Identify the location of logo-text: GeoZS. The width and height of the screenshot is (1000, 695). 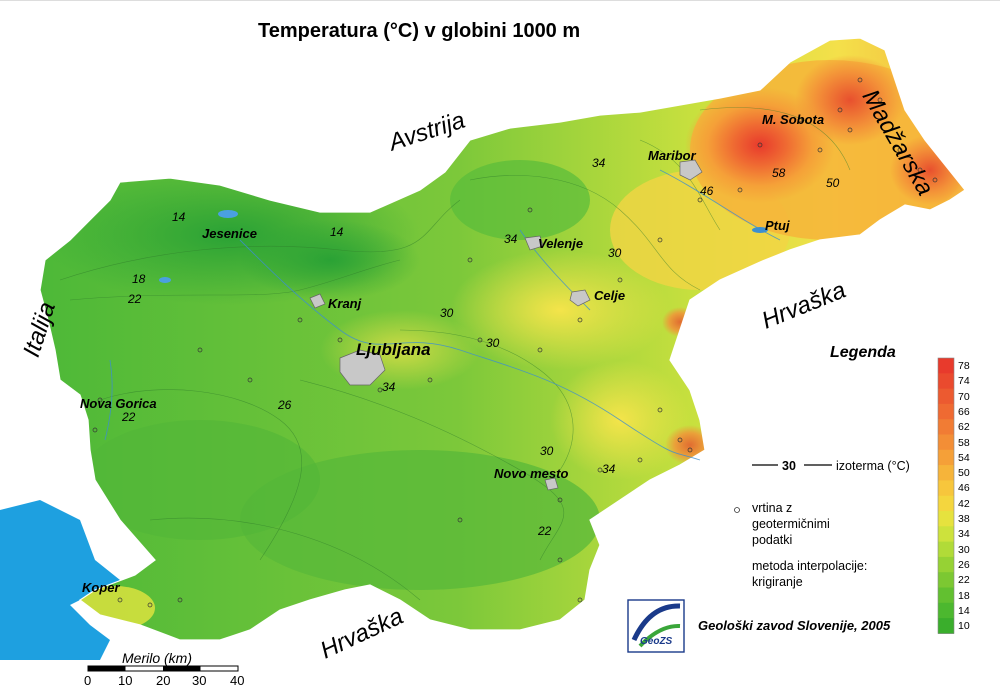
(656, 641).